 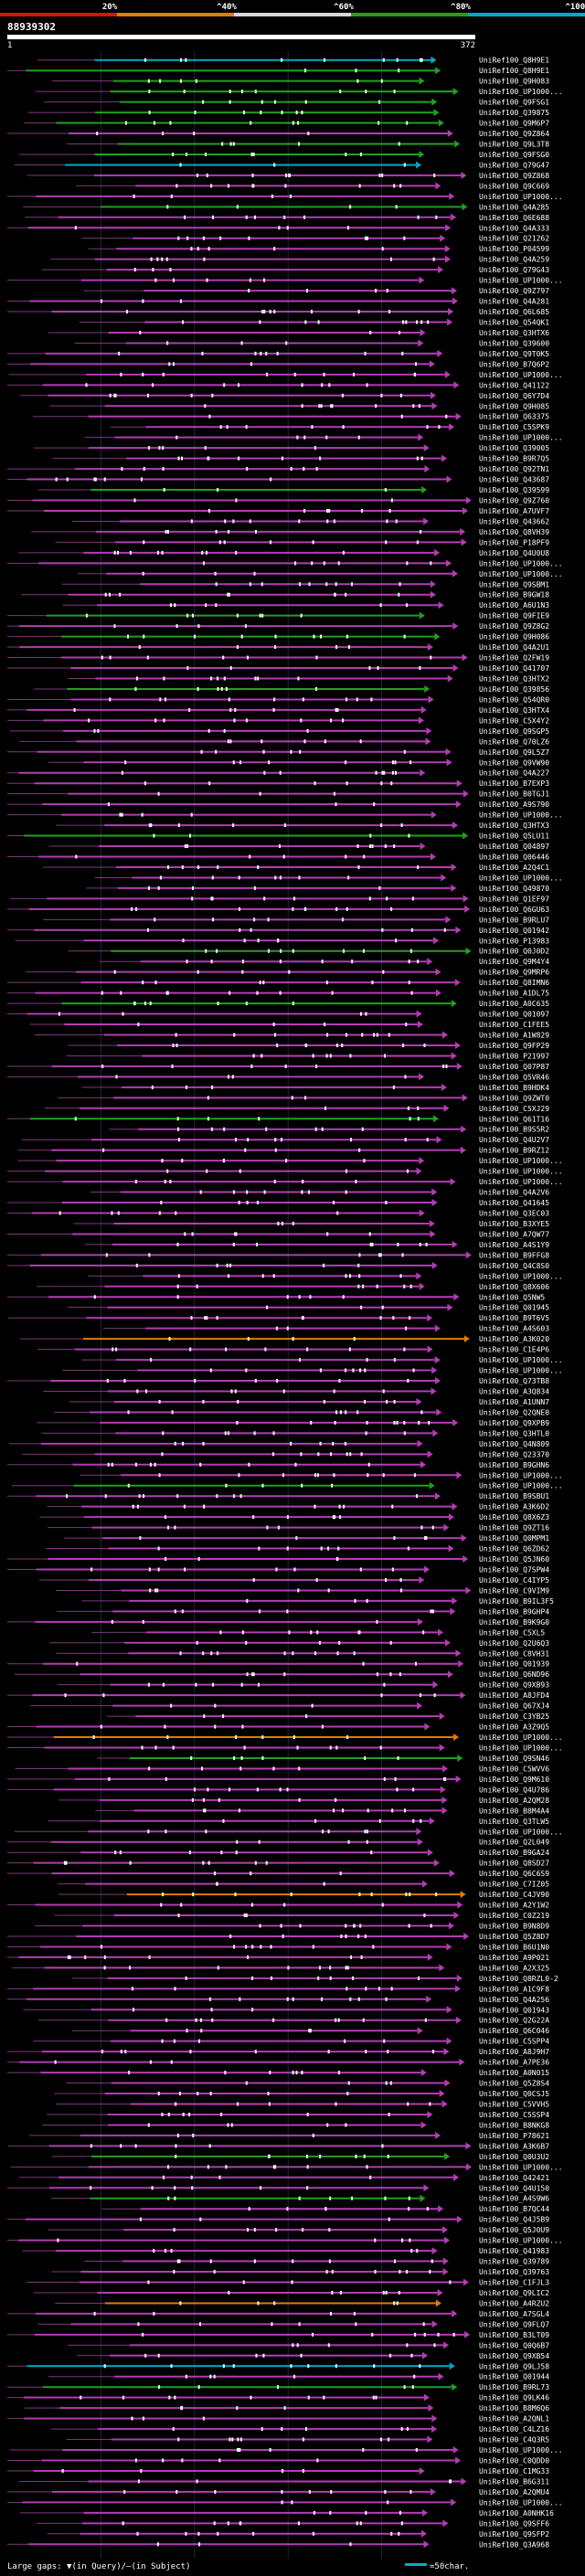 What do you see at coordinates (514, 459) in the screenshot?
I see `hit-label: UniRef100_B9R7Q5` at bounding box center [514, 459].